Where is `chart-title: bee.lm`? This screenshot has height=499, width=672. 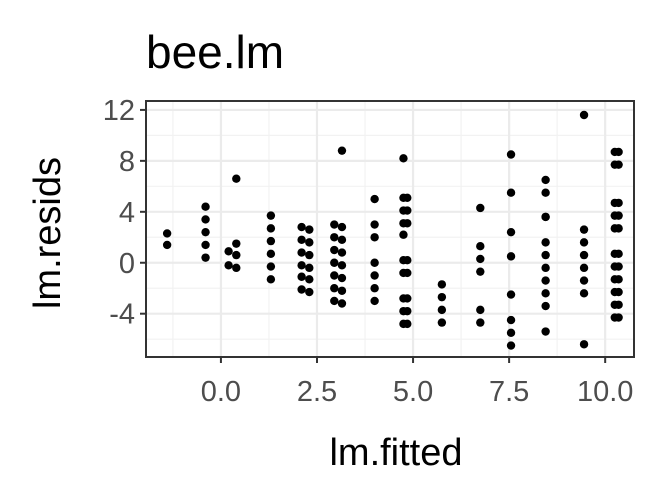
chart-title: bee.lm is located at coordinates (215, 52).